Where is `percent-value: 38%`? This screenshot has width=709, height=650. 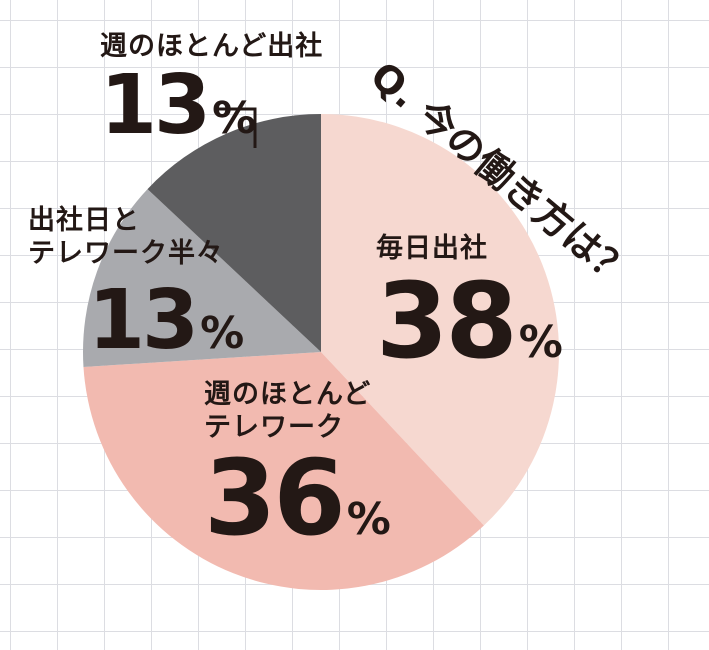
percent-value: 38% is located at coordinates (469, 321).